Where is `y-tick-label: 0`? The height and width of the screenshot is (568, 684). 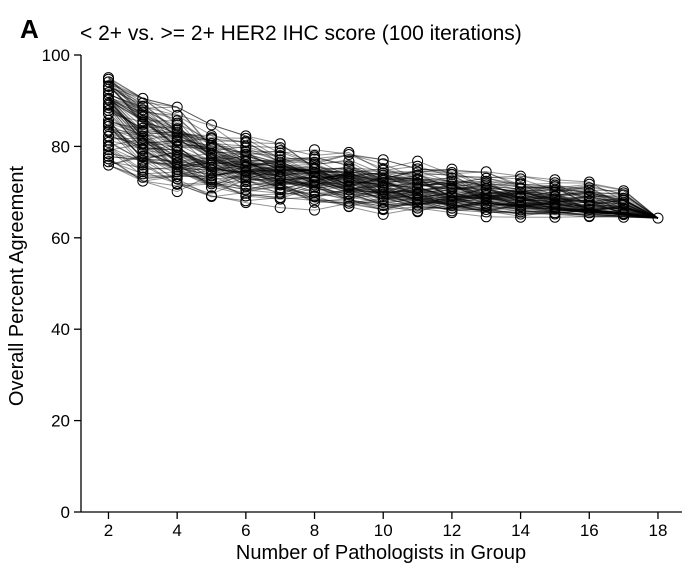 y-tick-label: 0 is located at coordinates (65, 512).